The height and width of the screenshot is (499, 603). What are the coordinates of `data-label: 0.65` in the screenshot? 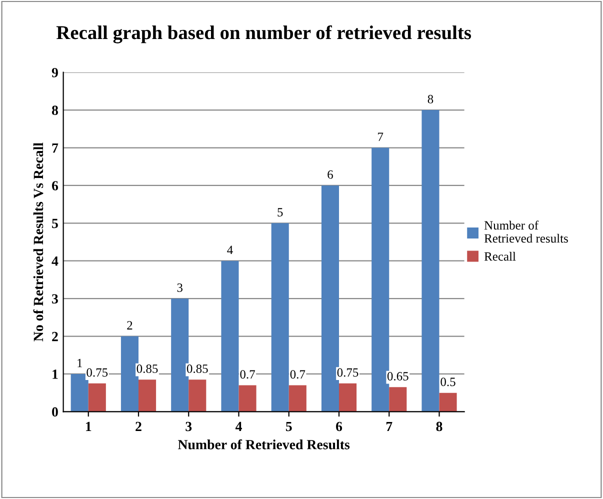 It's located at (397, 376).